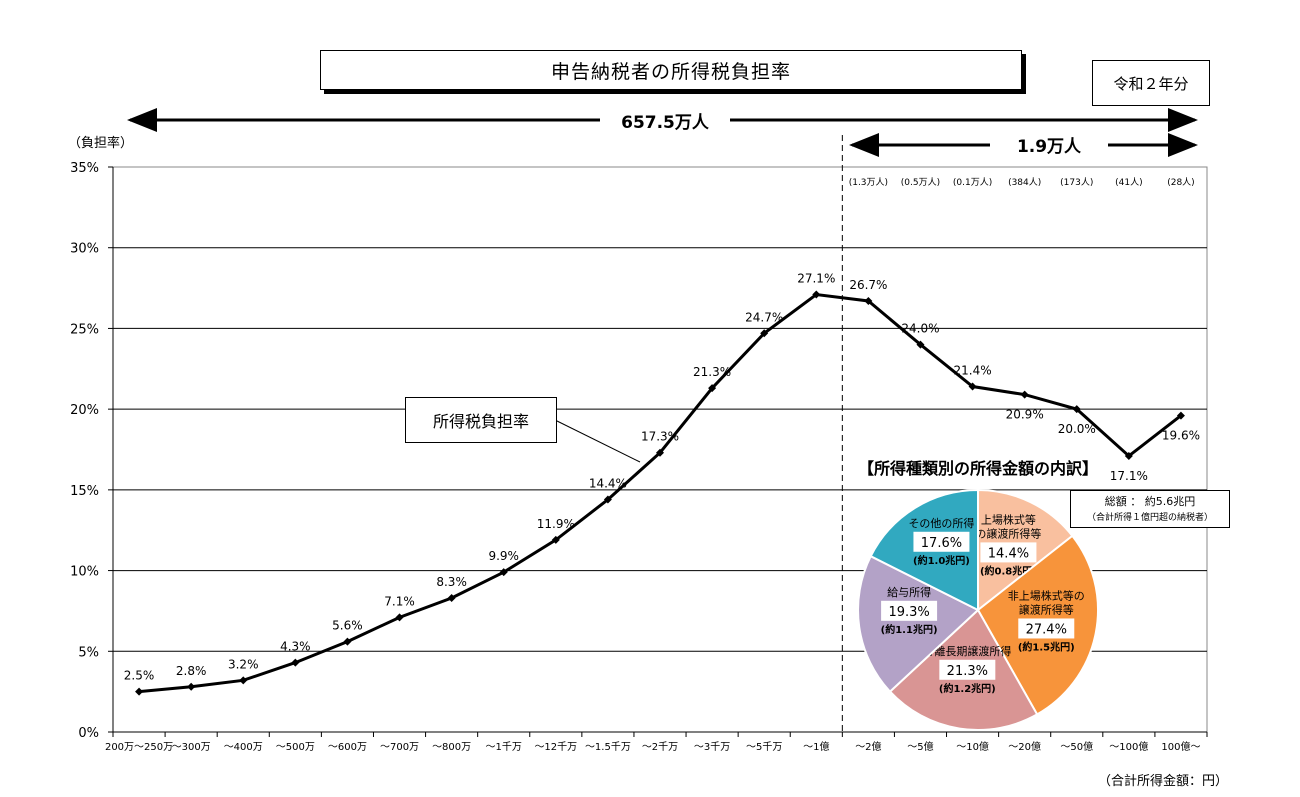 This screenshot has height=797, width=1300. Describe the element at coordinates (399, 747) in the screenshot. I see `x-tick-label: ～700万` at that location.